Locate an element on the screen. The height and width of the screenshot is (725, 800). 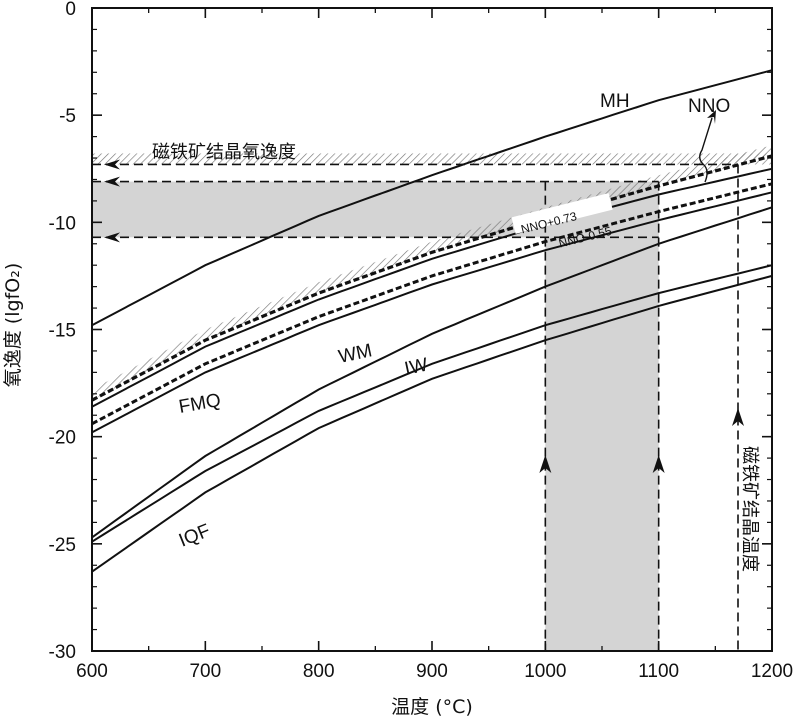
fo2-lower-line-arrow is located at coordinates (112, 237).